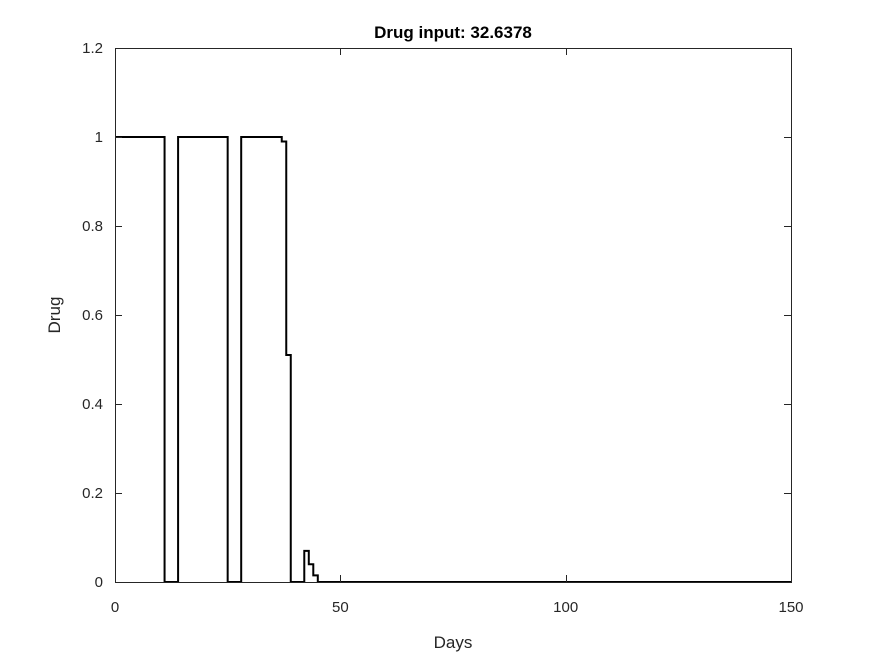 This screenshot has height=656, width=875. Describe the element at coordinates (565, 607) in the screenshot. I see `x-tick-label: 100` at that location.